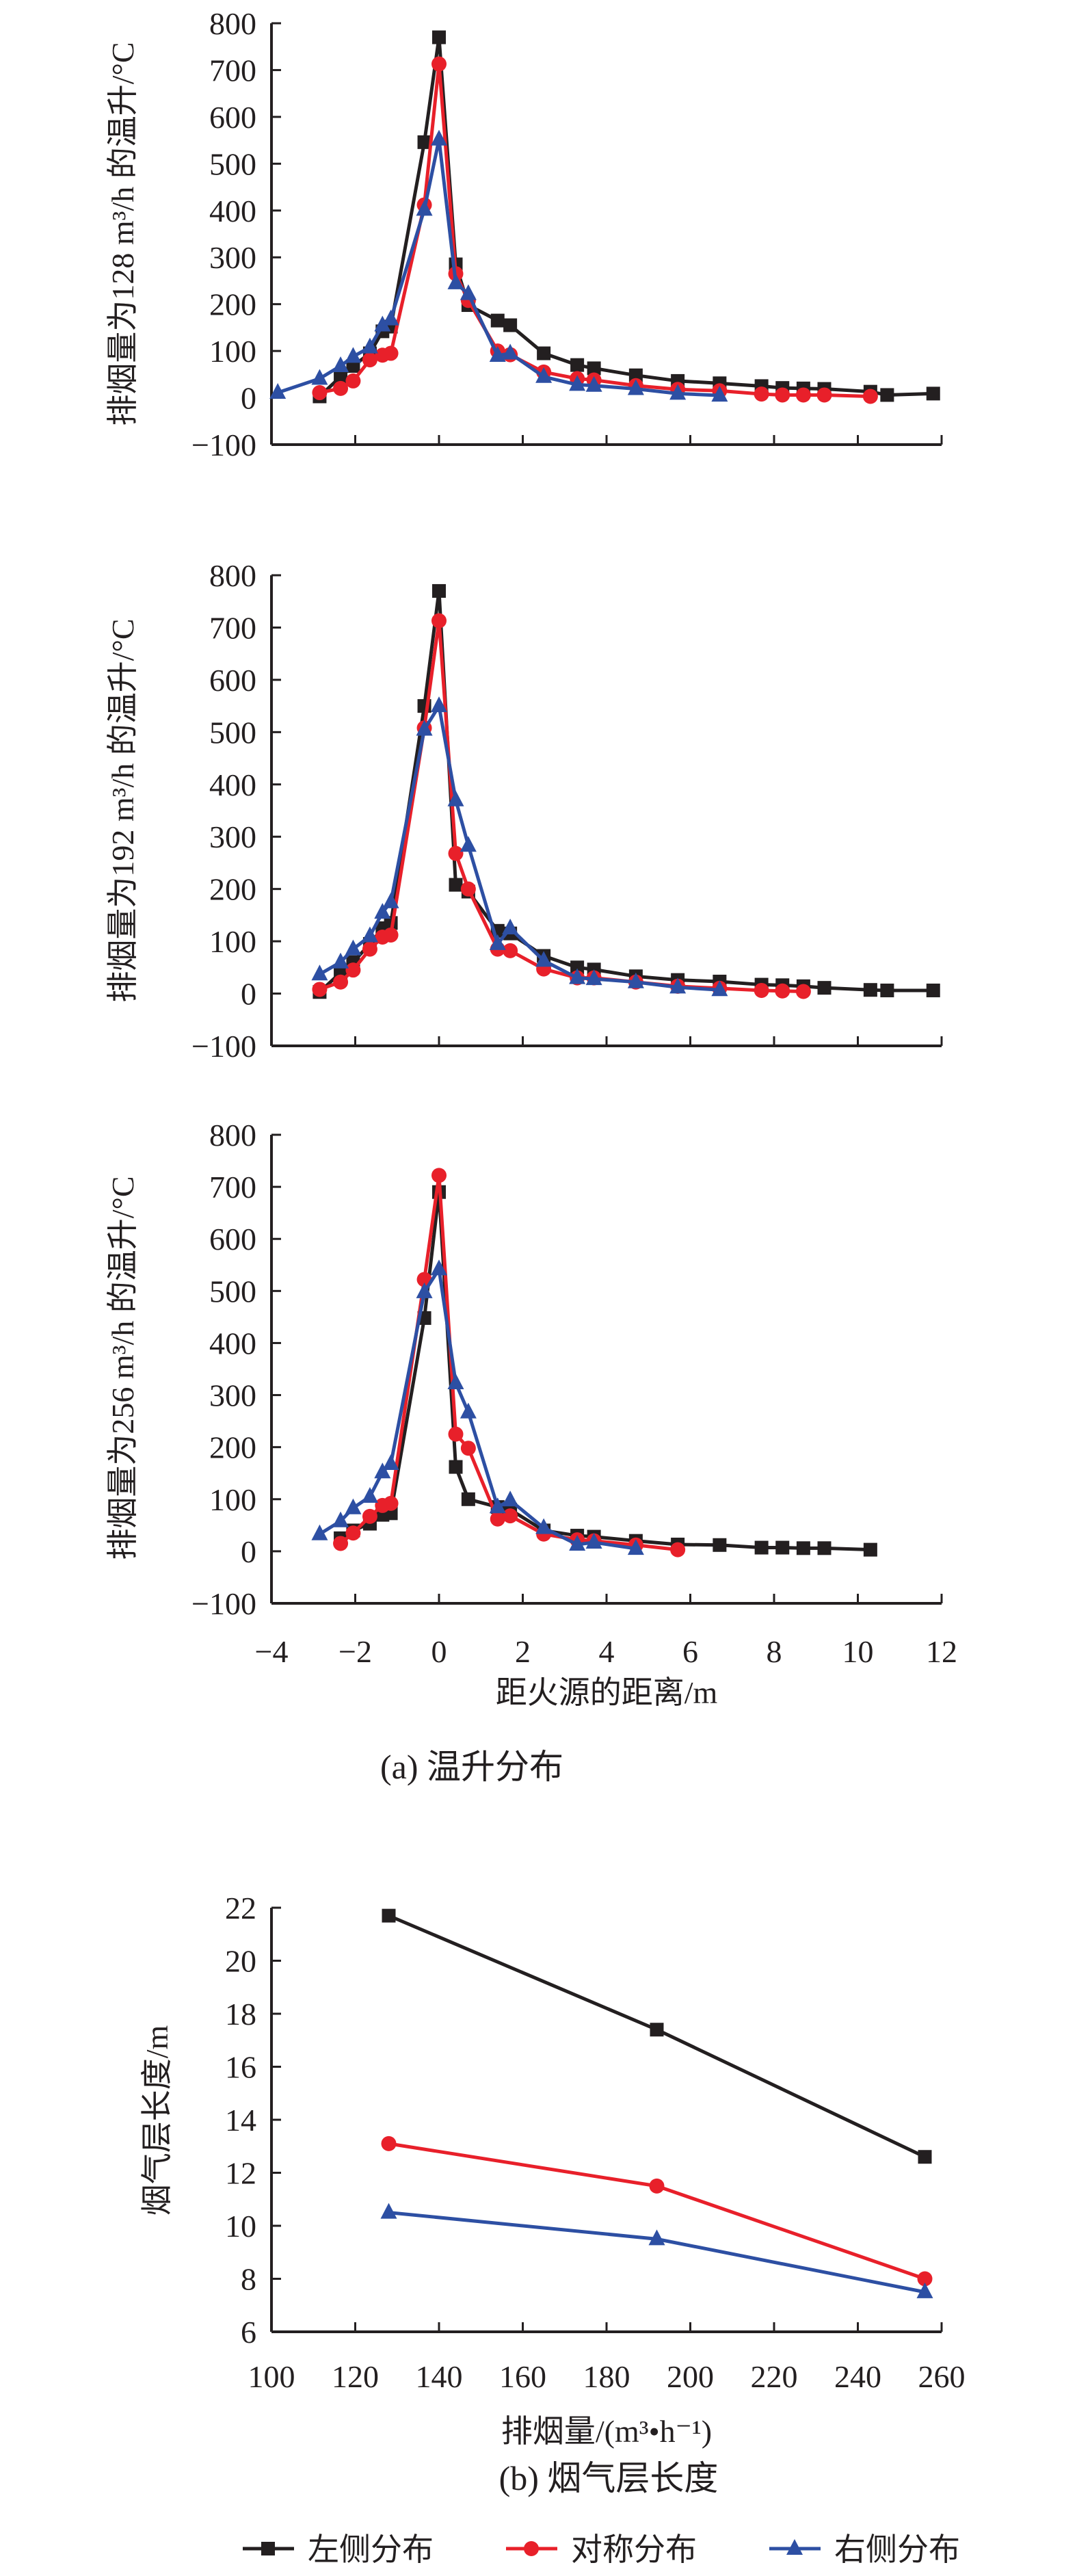  I want to click on x-tick-label: 10, so click(858, 1651).